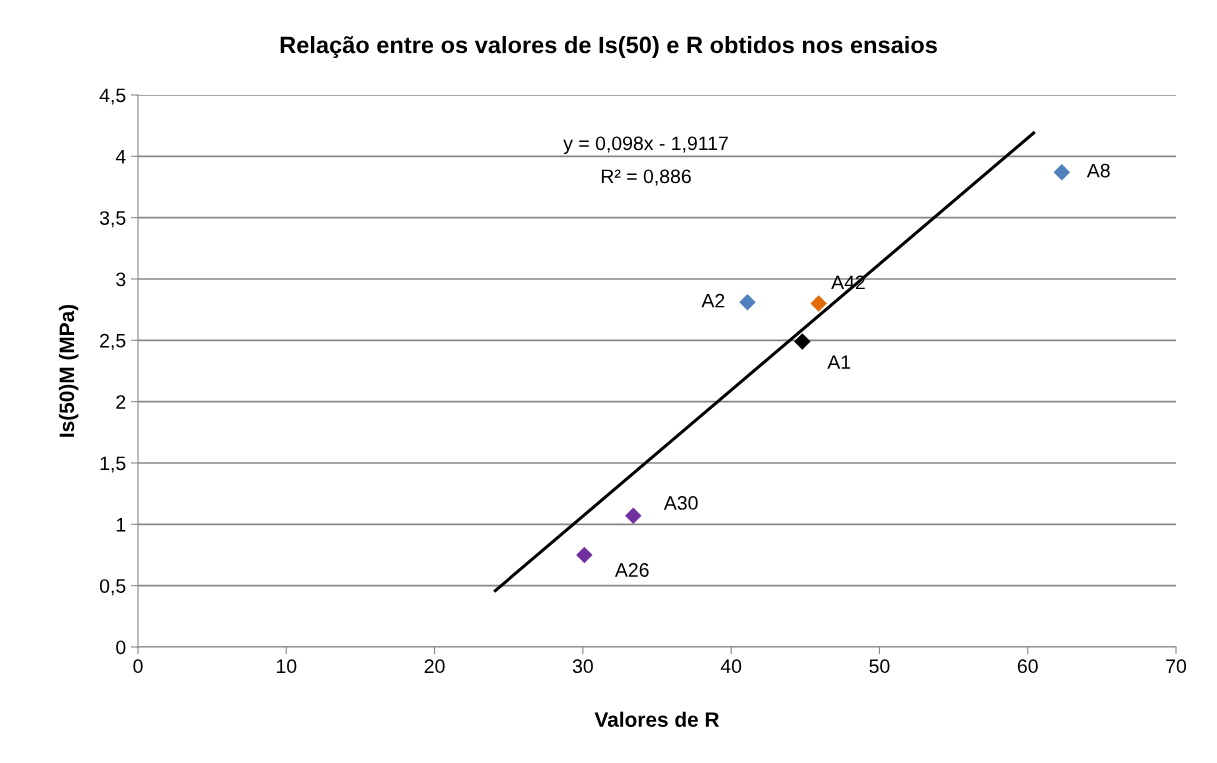  I want to click on y-tick-label: 2, so click(121, 402).